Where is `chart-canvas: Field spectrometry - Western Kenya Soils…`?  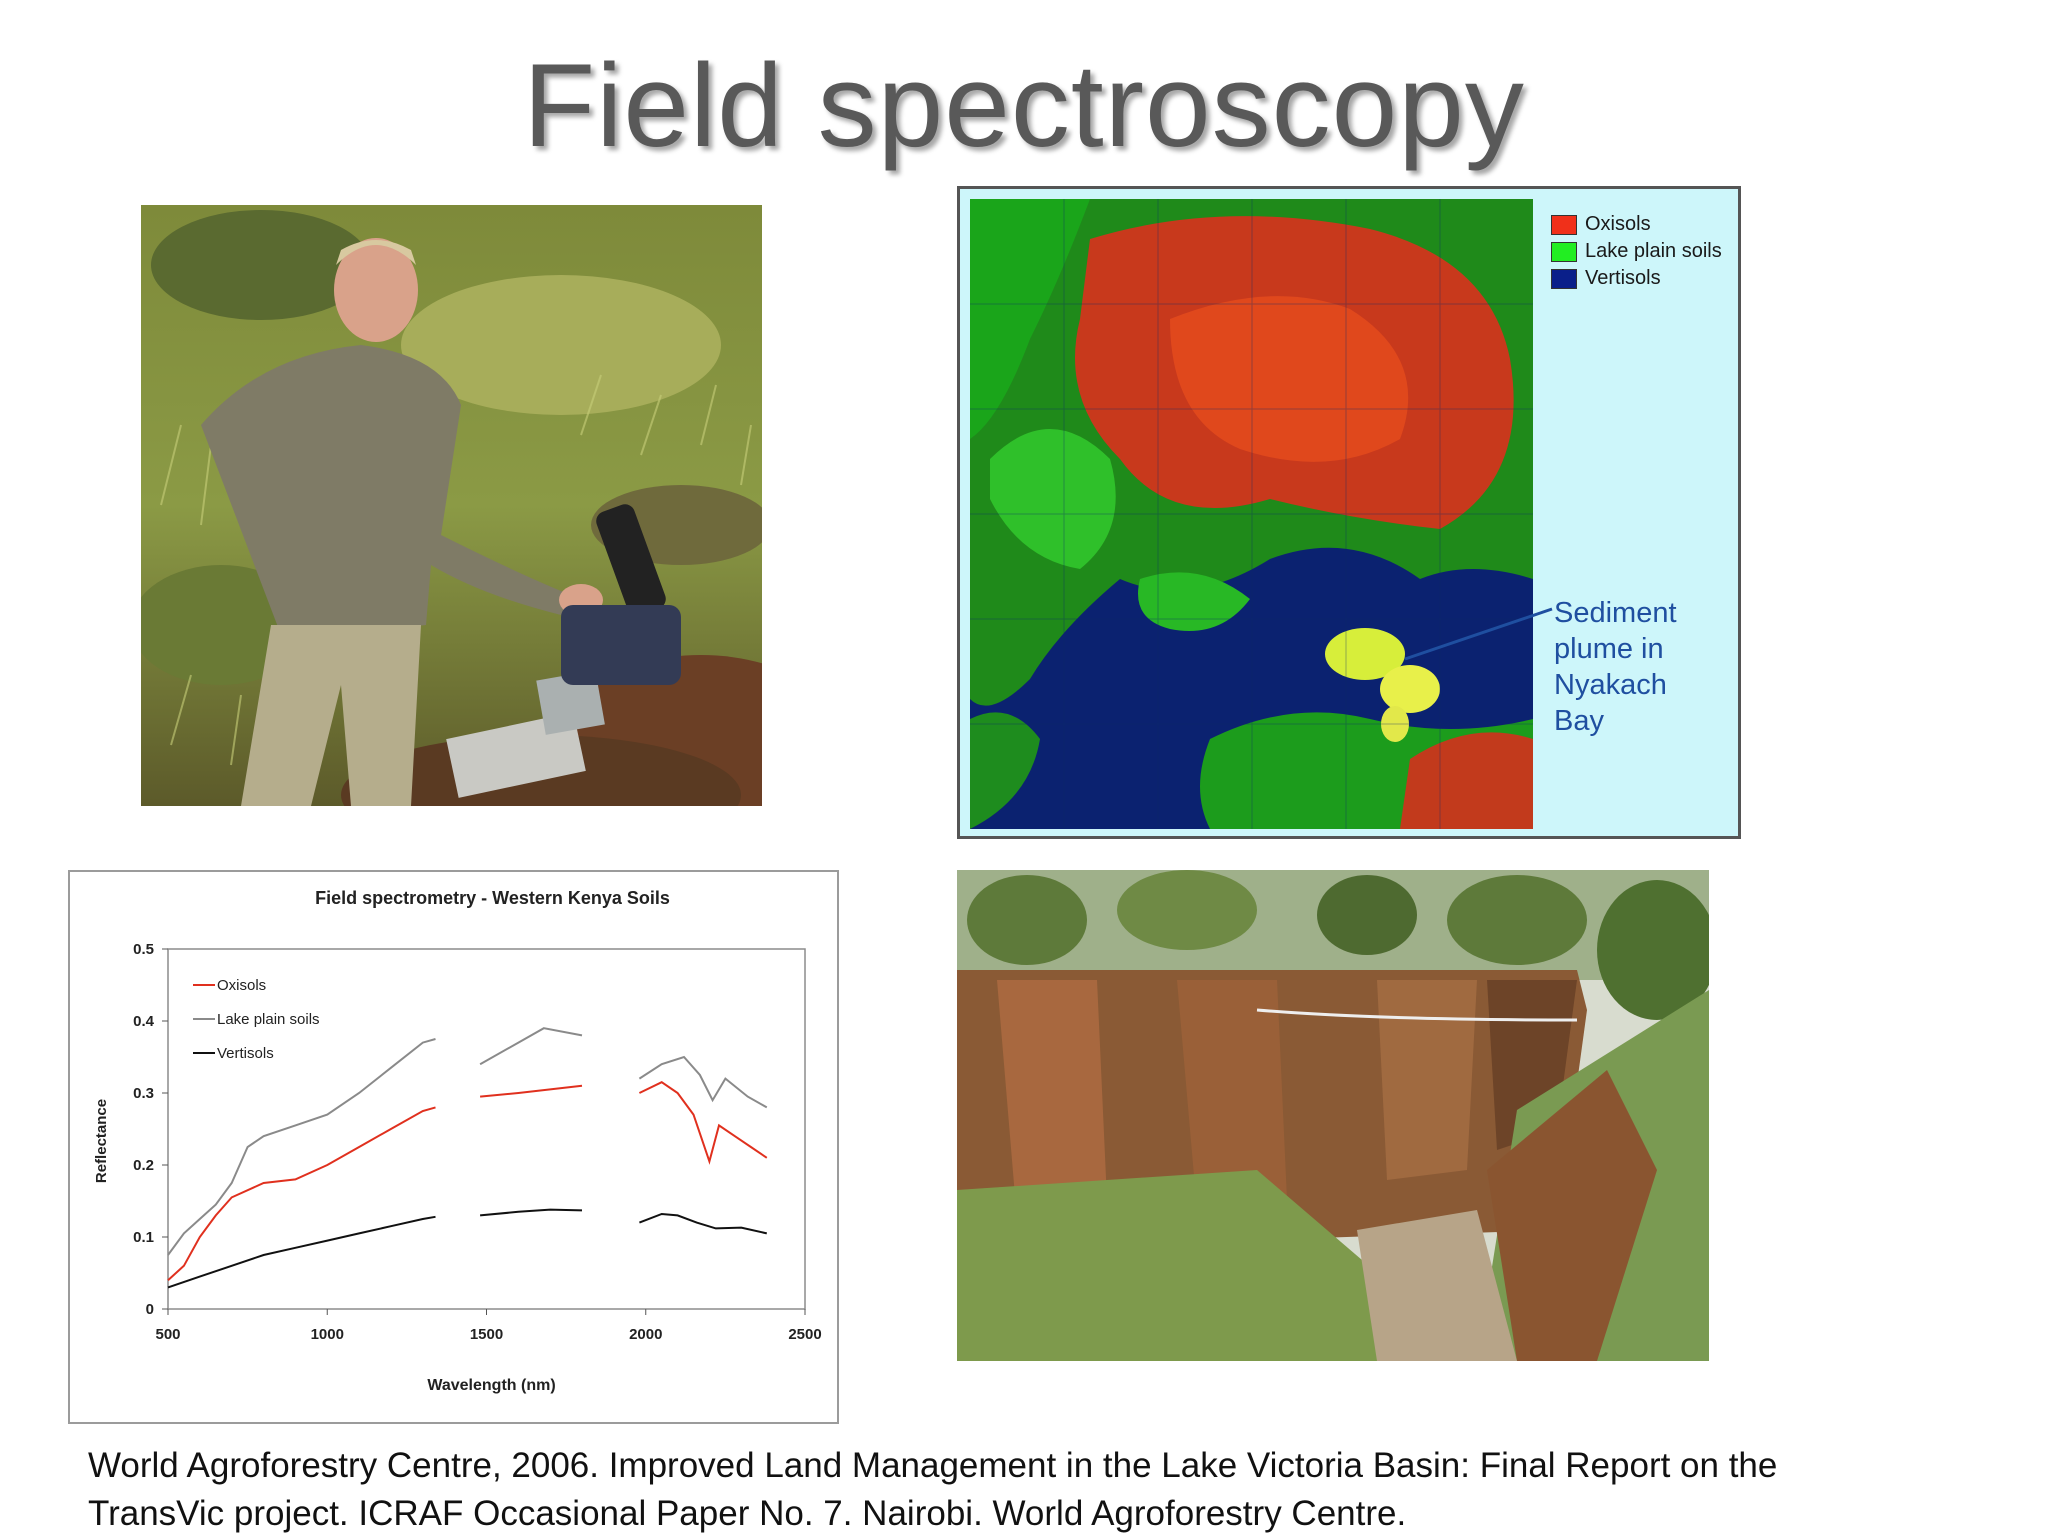
chart-canvas: Field spectrometry - Western Kenya Soils… is located at coordinates (457, 1141).